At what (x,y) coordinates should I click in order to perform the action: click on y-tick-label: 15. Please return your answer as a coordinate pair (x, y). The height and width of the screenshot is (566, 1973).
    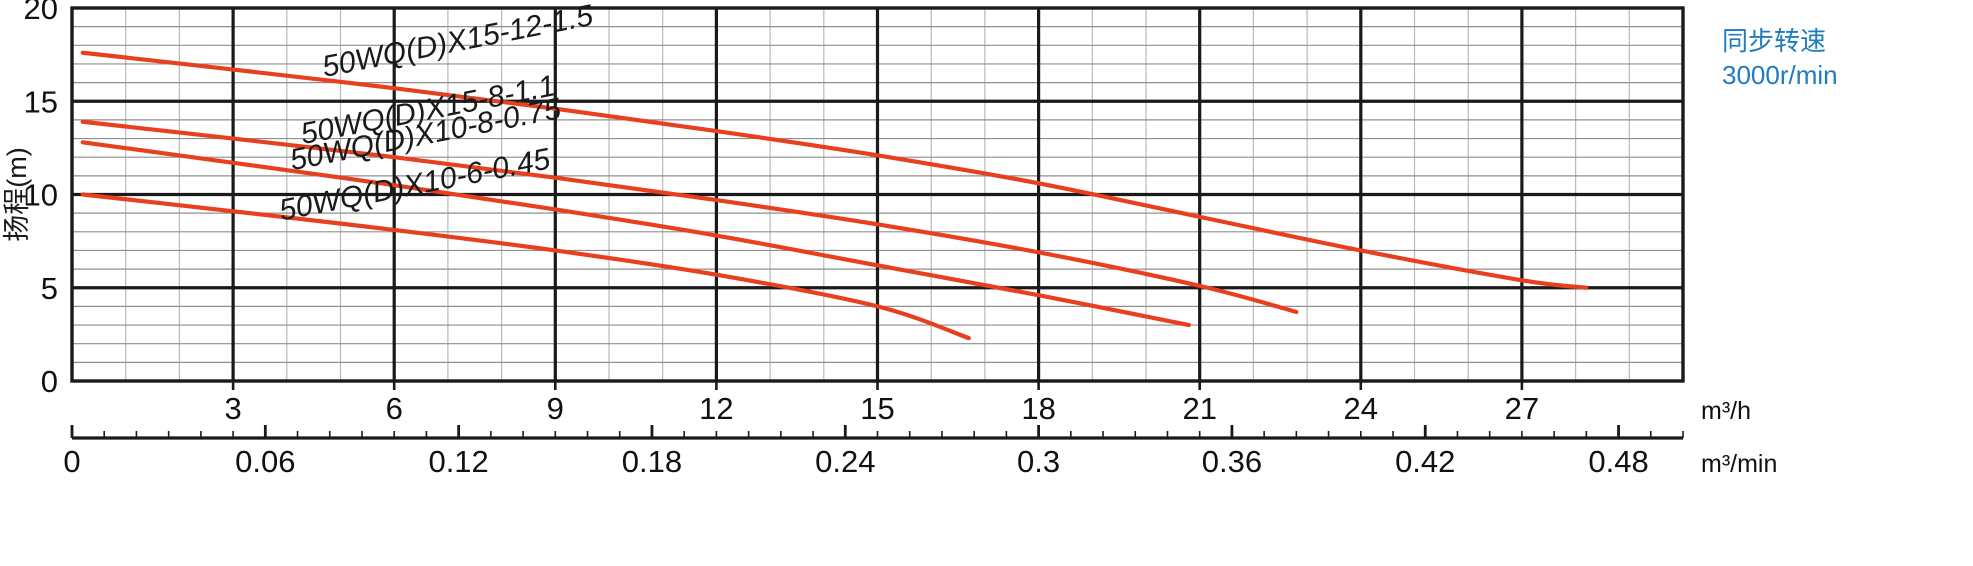
    Looking at the image, I should click on (41, 101).